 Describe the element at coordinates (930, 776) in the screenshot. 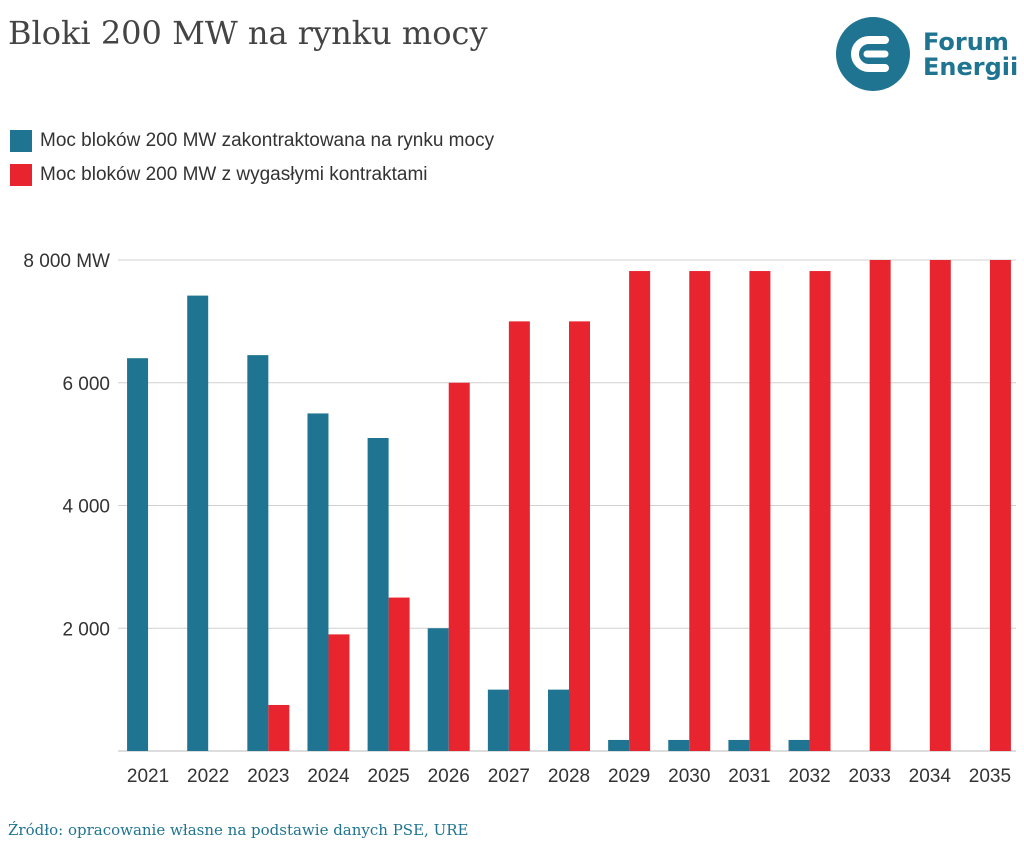

I see `x-tick-label: 2034` at that location.